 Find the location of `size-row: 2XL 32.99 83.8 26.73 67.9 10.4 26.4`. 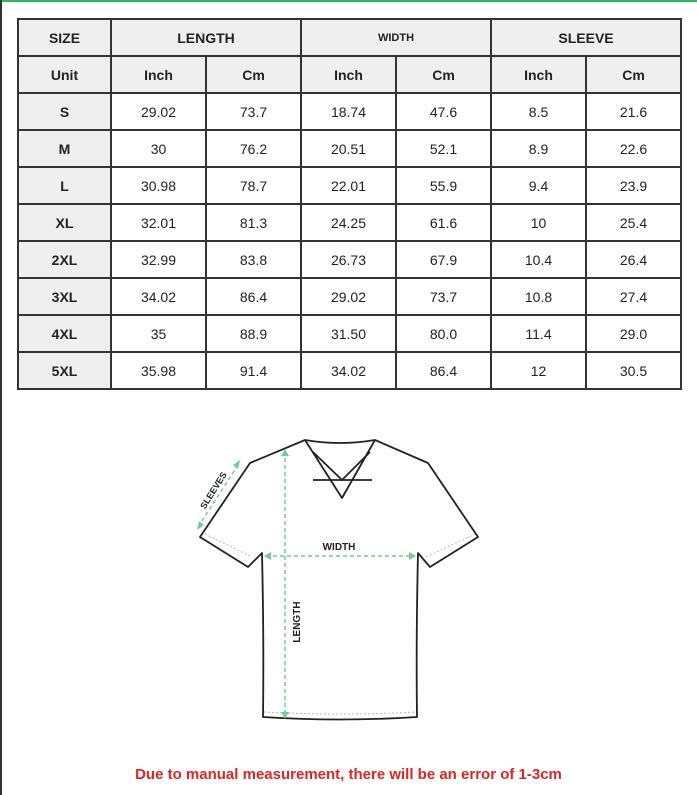

size-row: 2XL 32.99 83.8 26.73 67.9 10.4 26.4 is located at coordinates (349, 259).